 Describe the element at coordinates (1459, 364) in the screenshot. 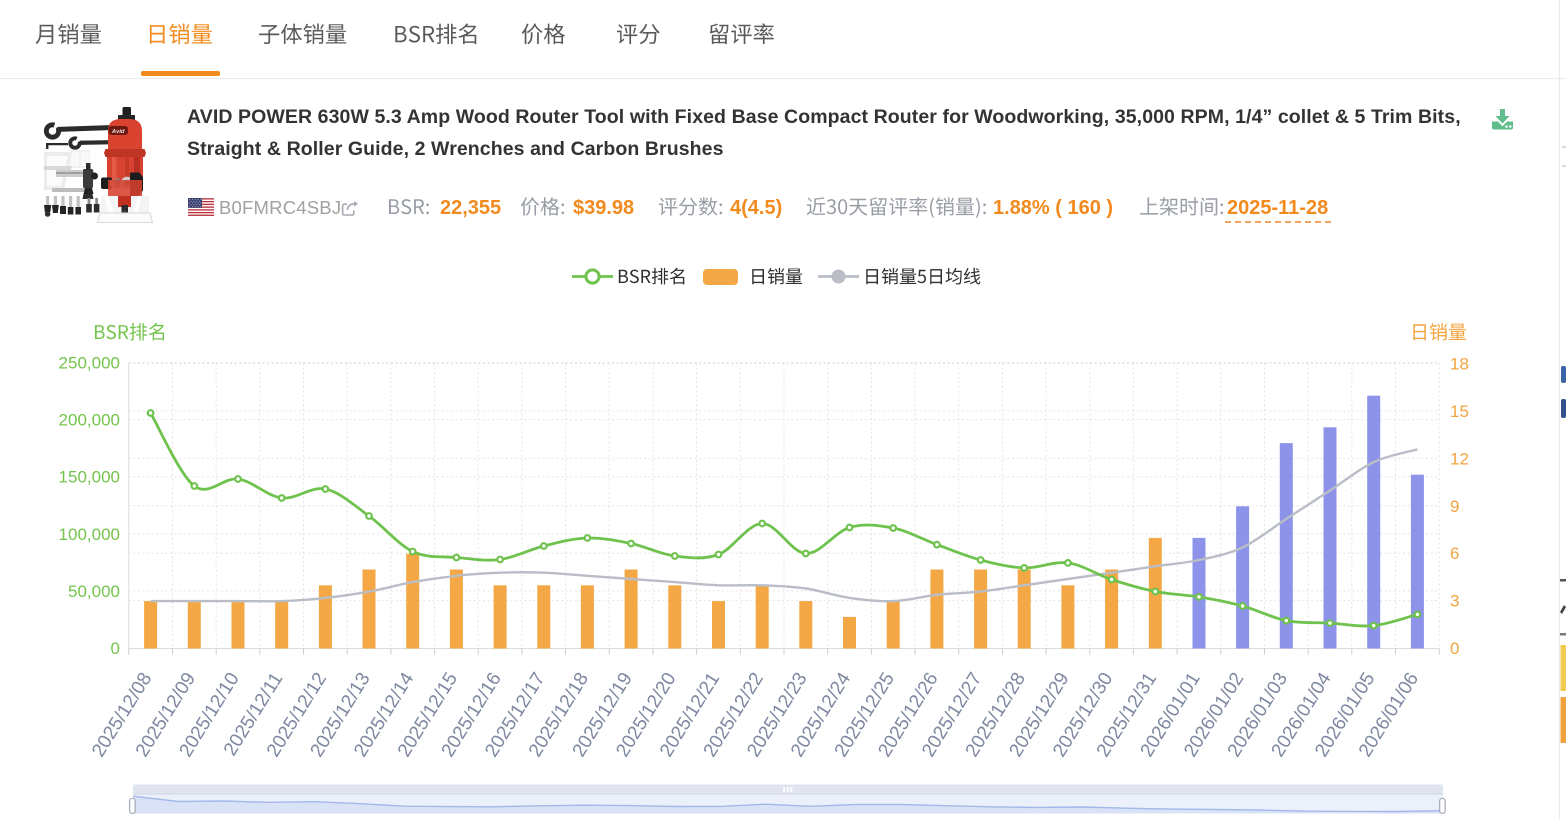

I see `svg-text: 18` at that location.